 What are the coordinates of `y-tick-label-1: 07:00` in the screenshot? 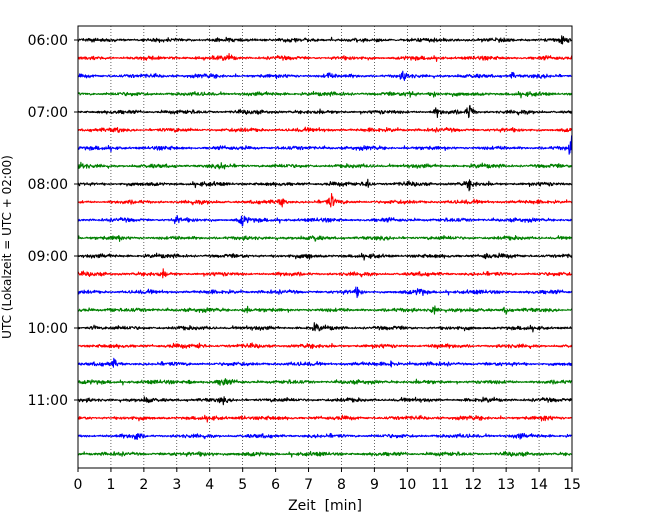 It's located at (48, 113).